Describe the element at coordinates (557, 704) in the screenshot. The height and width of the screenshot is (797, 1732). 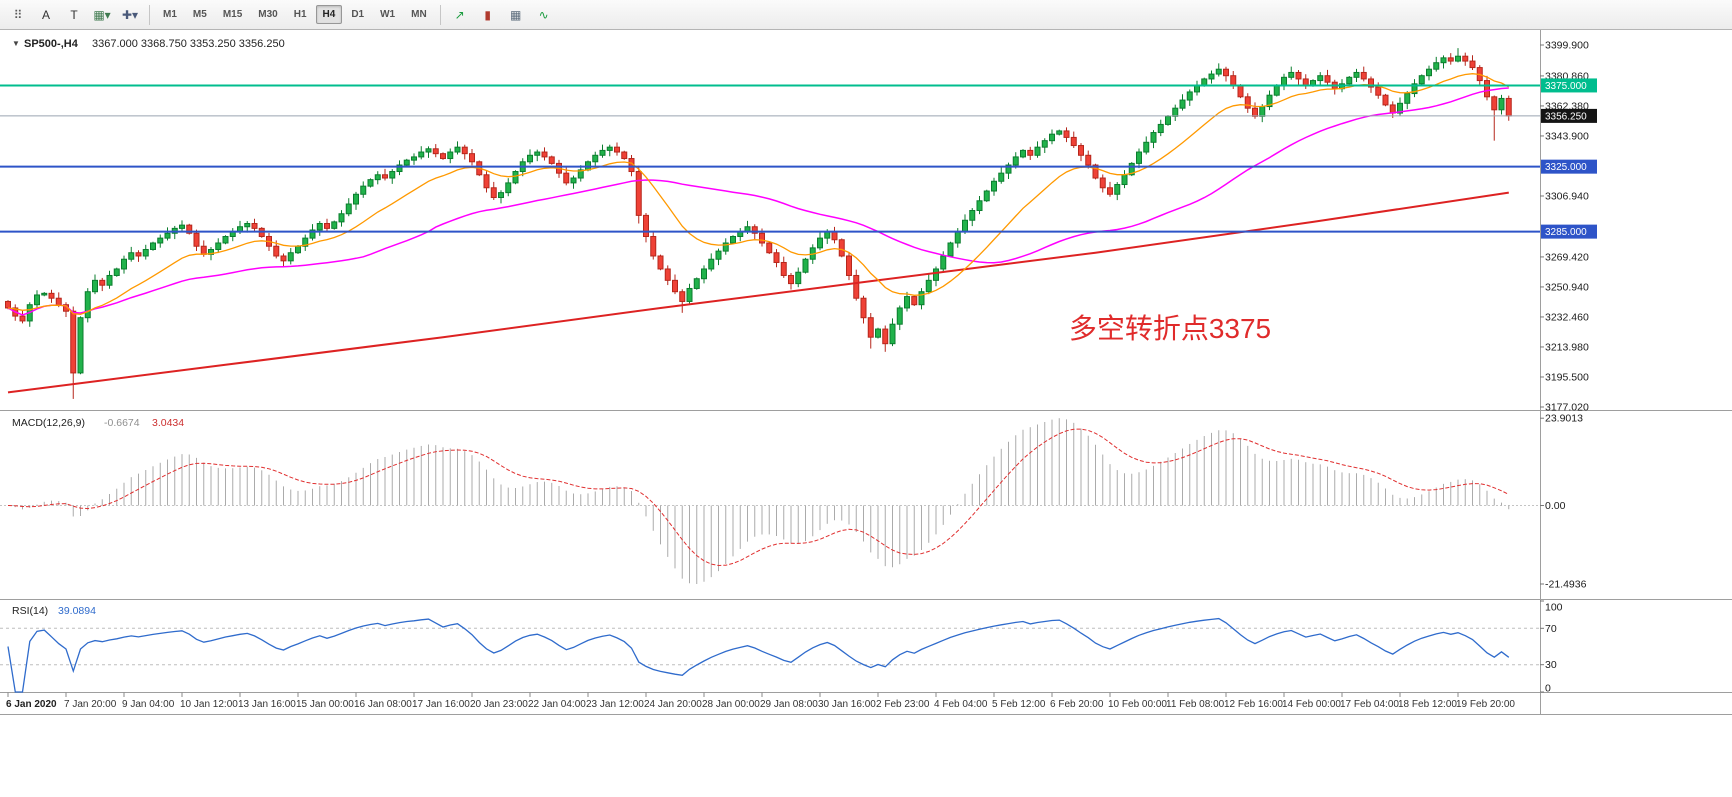
I see `time-axis-label: 22 Jan 04:00` at that location.